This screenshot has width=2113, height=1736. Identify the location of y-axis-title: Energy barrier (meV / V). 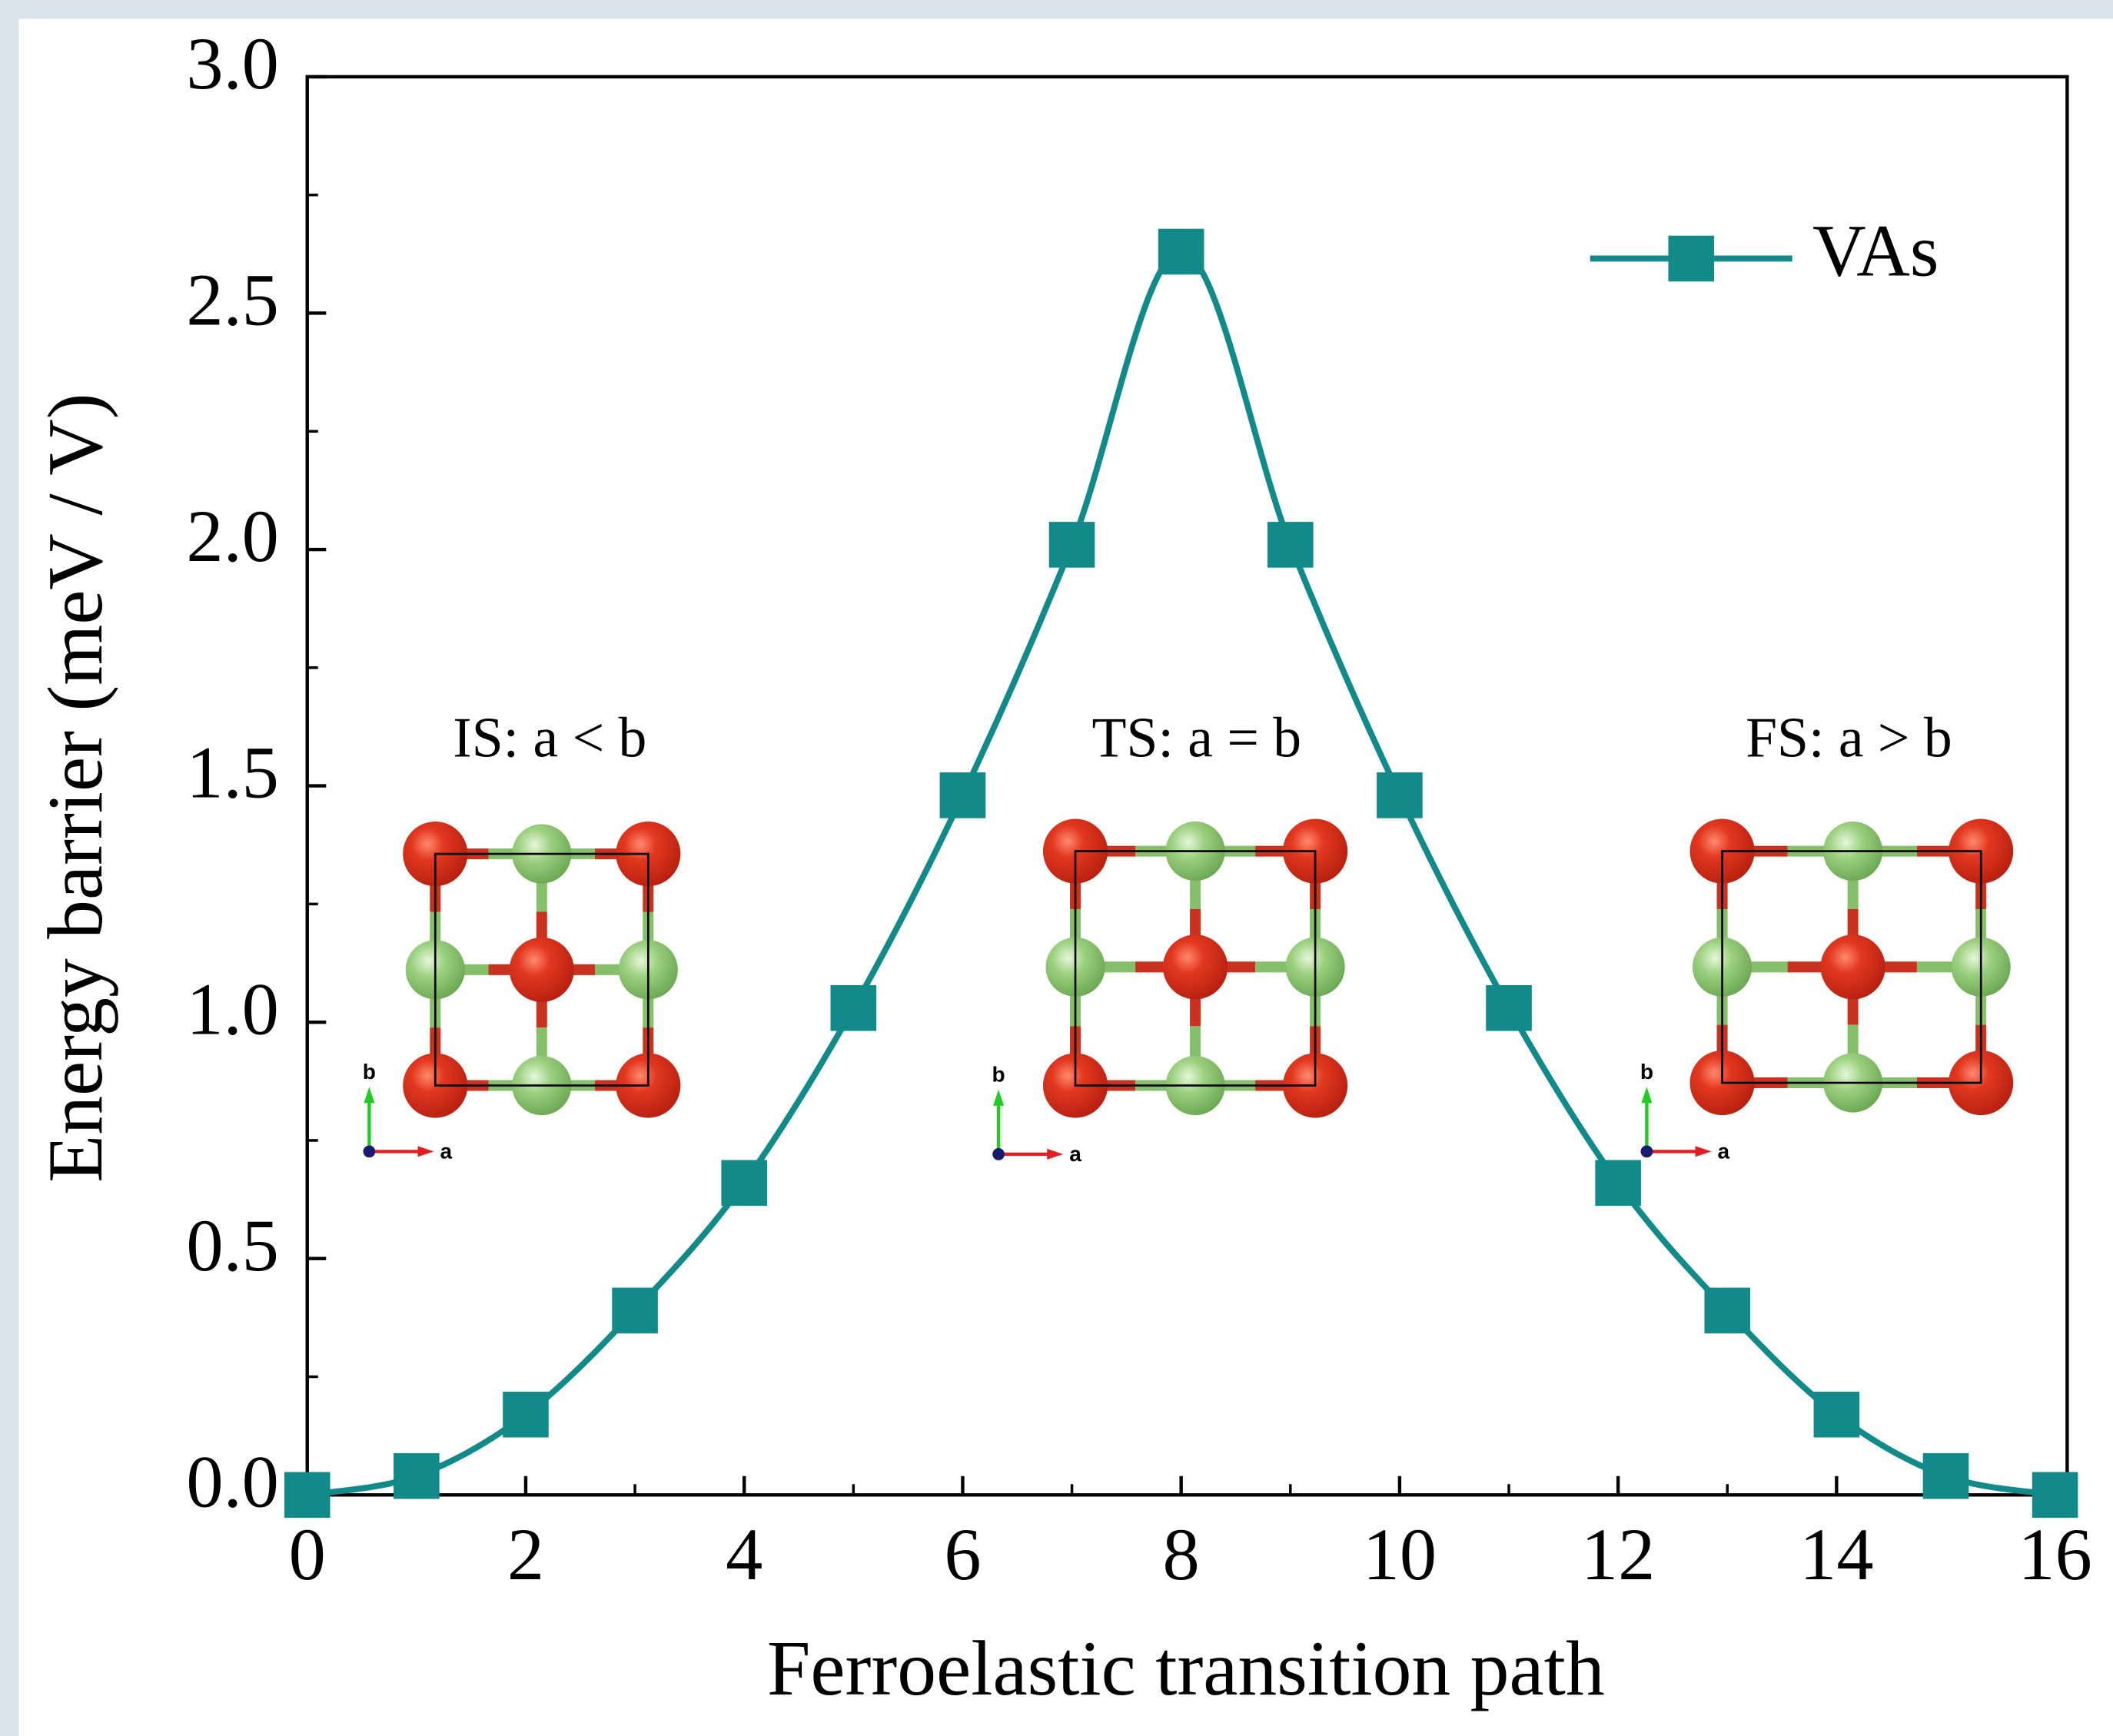
(75, 788).